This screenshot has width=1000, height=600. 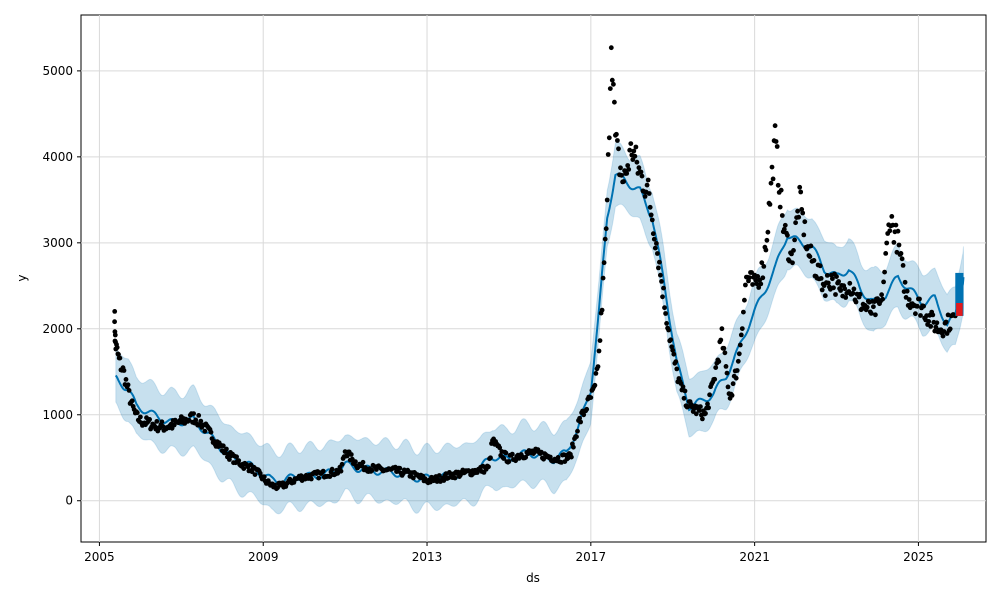 I want to click on x-tick-label: 2013, so click(x=427, y=557).